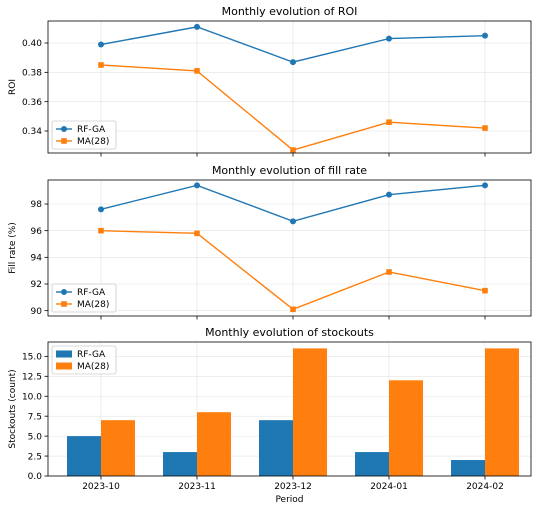  I want to click on y-axis-title: Stockouts (count), so click(13, 408).